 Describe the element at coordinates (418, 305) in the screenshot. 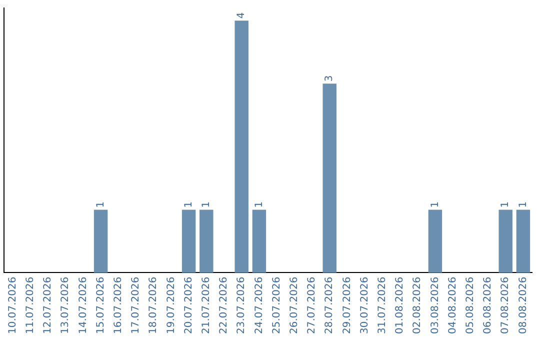

I see `x-tick-label: 02.08.2026` at that location.